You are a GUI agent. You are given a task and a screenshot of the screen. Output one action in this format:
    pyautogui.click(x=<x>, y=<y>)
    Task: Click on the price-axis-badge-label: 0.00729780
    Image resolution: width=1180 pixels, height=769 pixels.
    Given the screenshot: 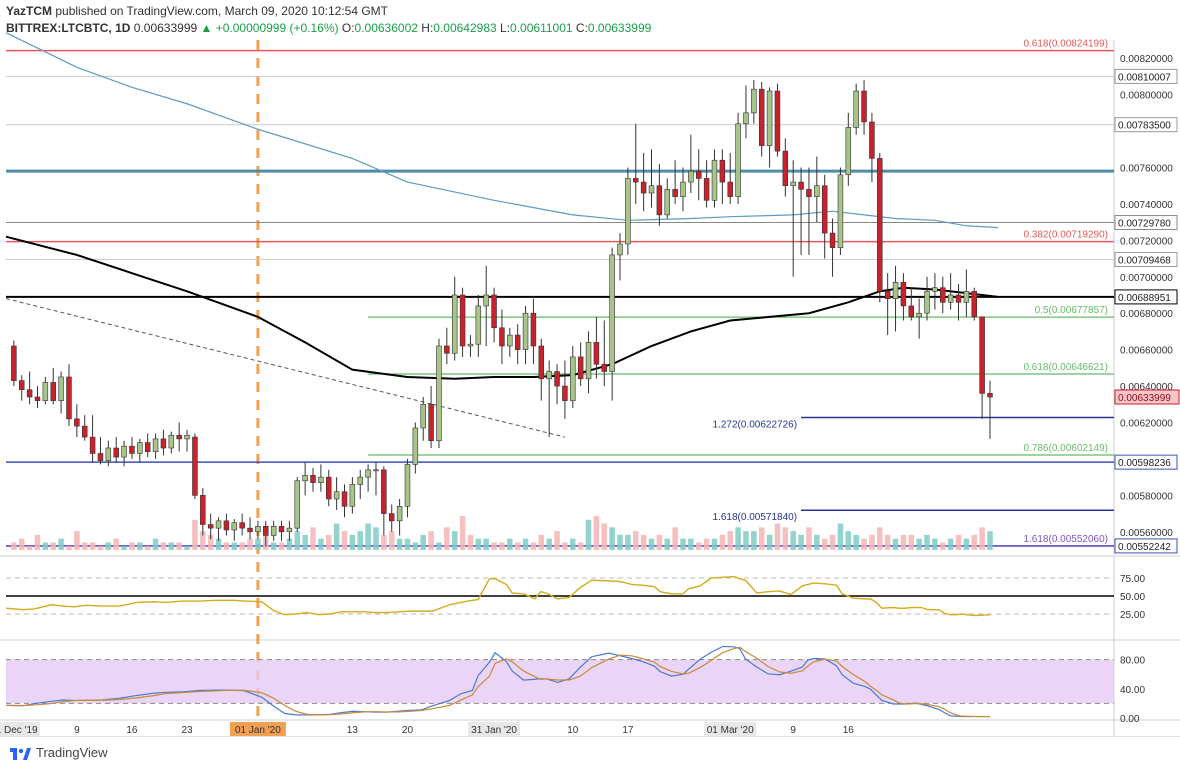 What is the action you would take?
    pyautogui.click(x=1144, y=224)
    